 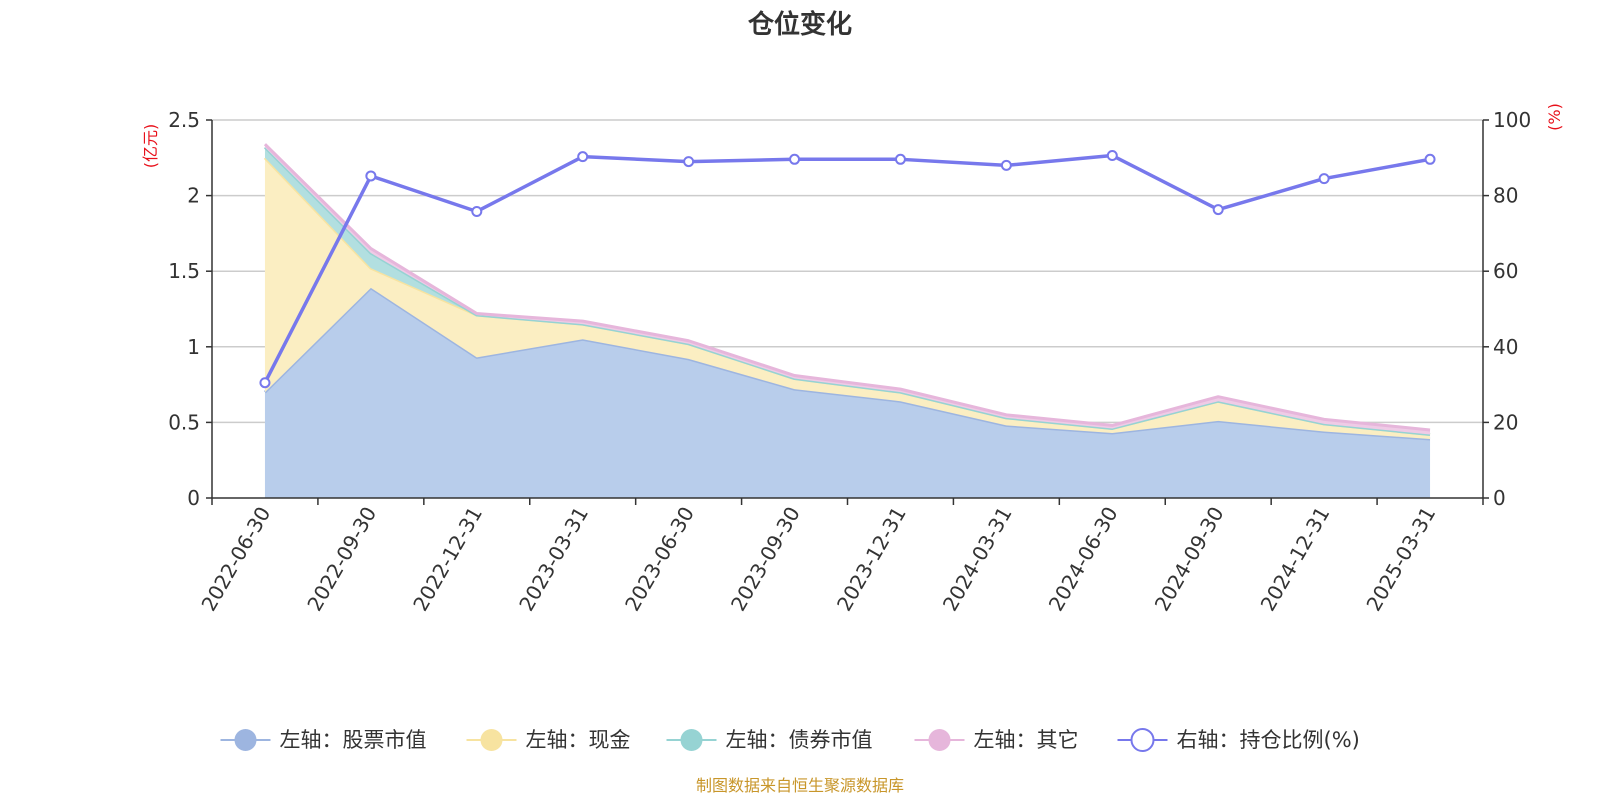 What do you see at coordinates (193, 498) in the screenshot?
I see `left-tick-label: 0` at bounding box center [193, 498].